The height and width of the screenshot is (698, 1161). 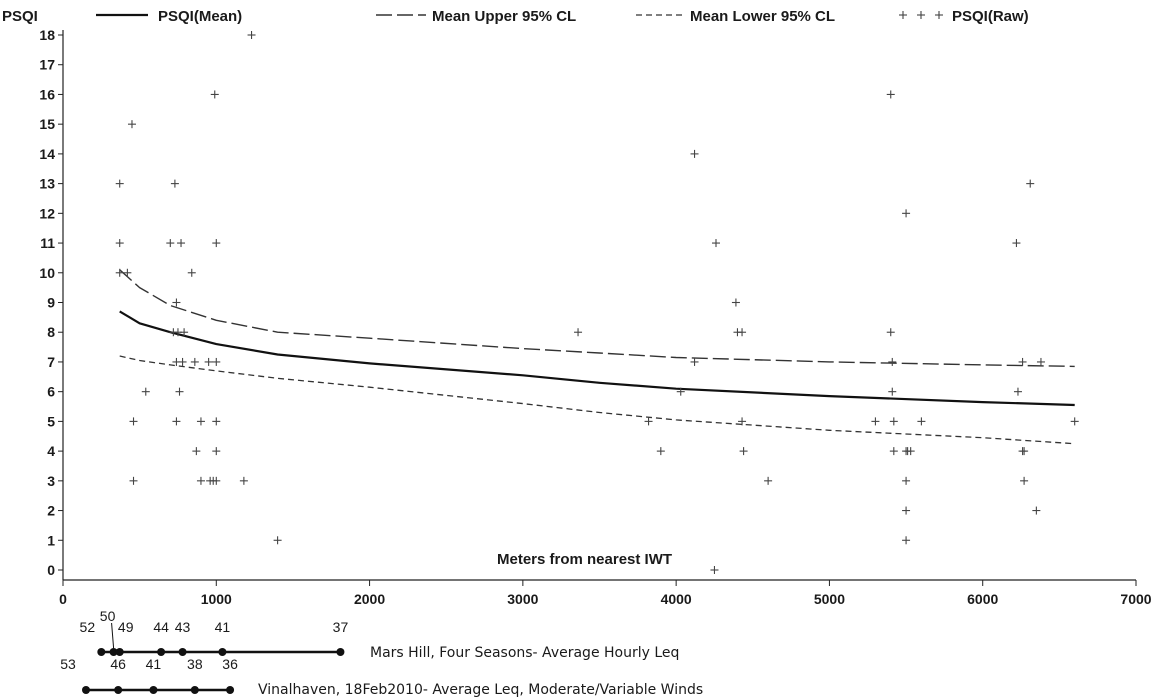 What do you see at coordinates (47, 154) in the screenshot?
I see `y-tick-label: 14` at bounding box center [47, 154].